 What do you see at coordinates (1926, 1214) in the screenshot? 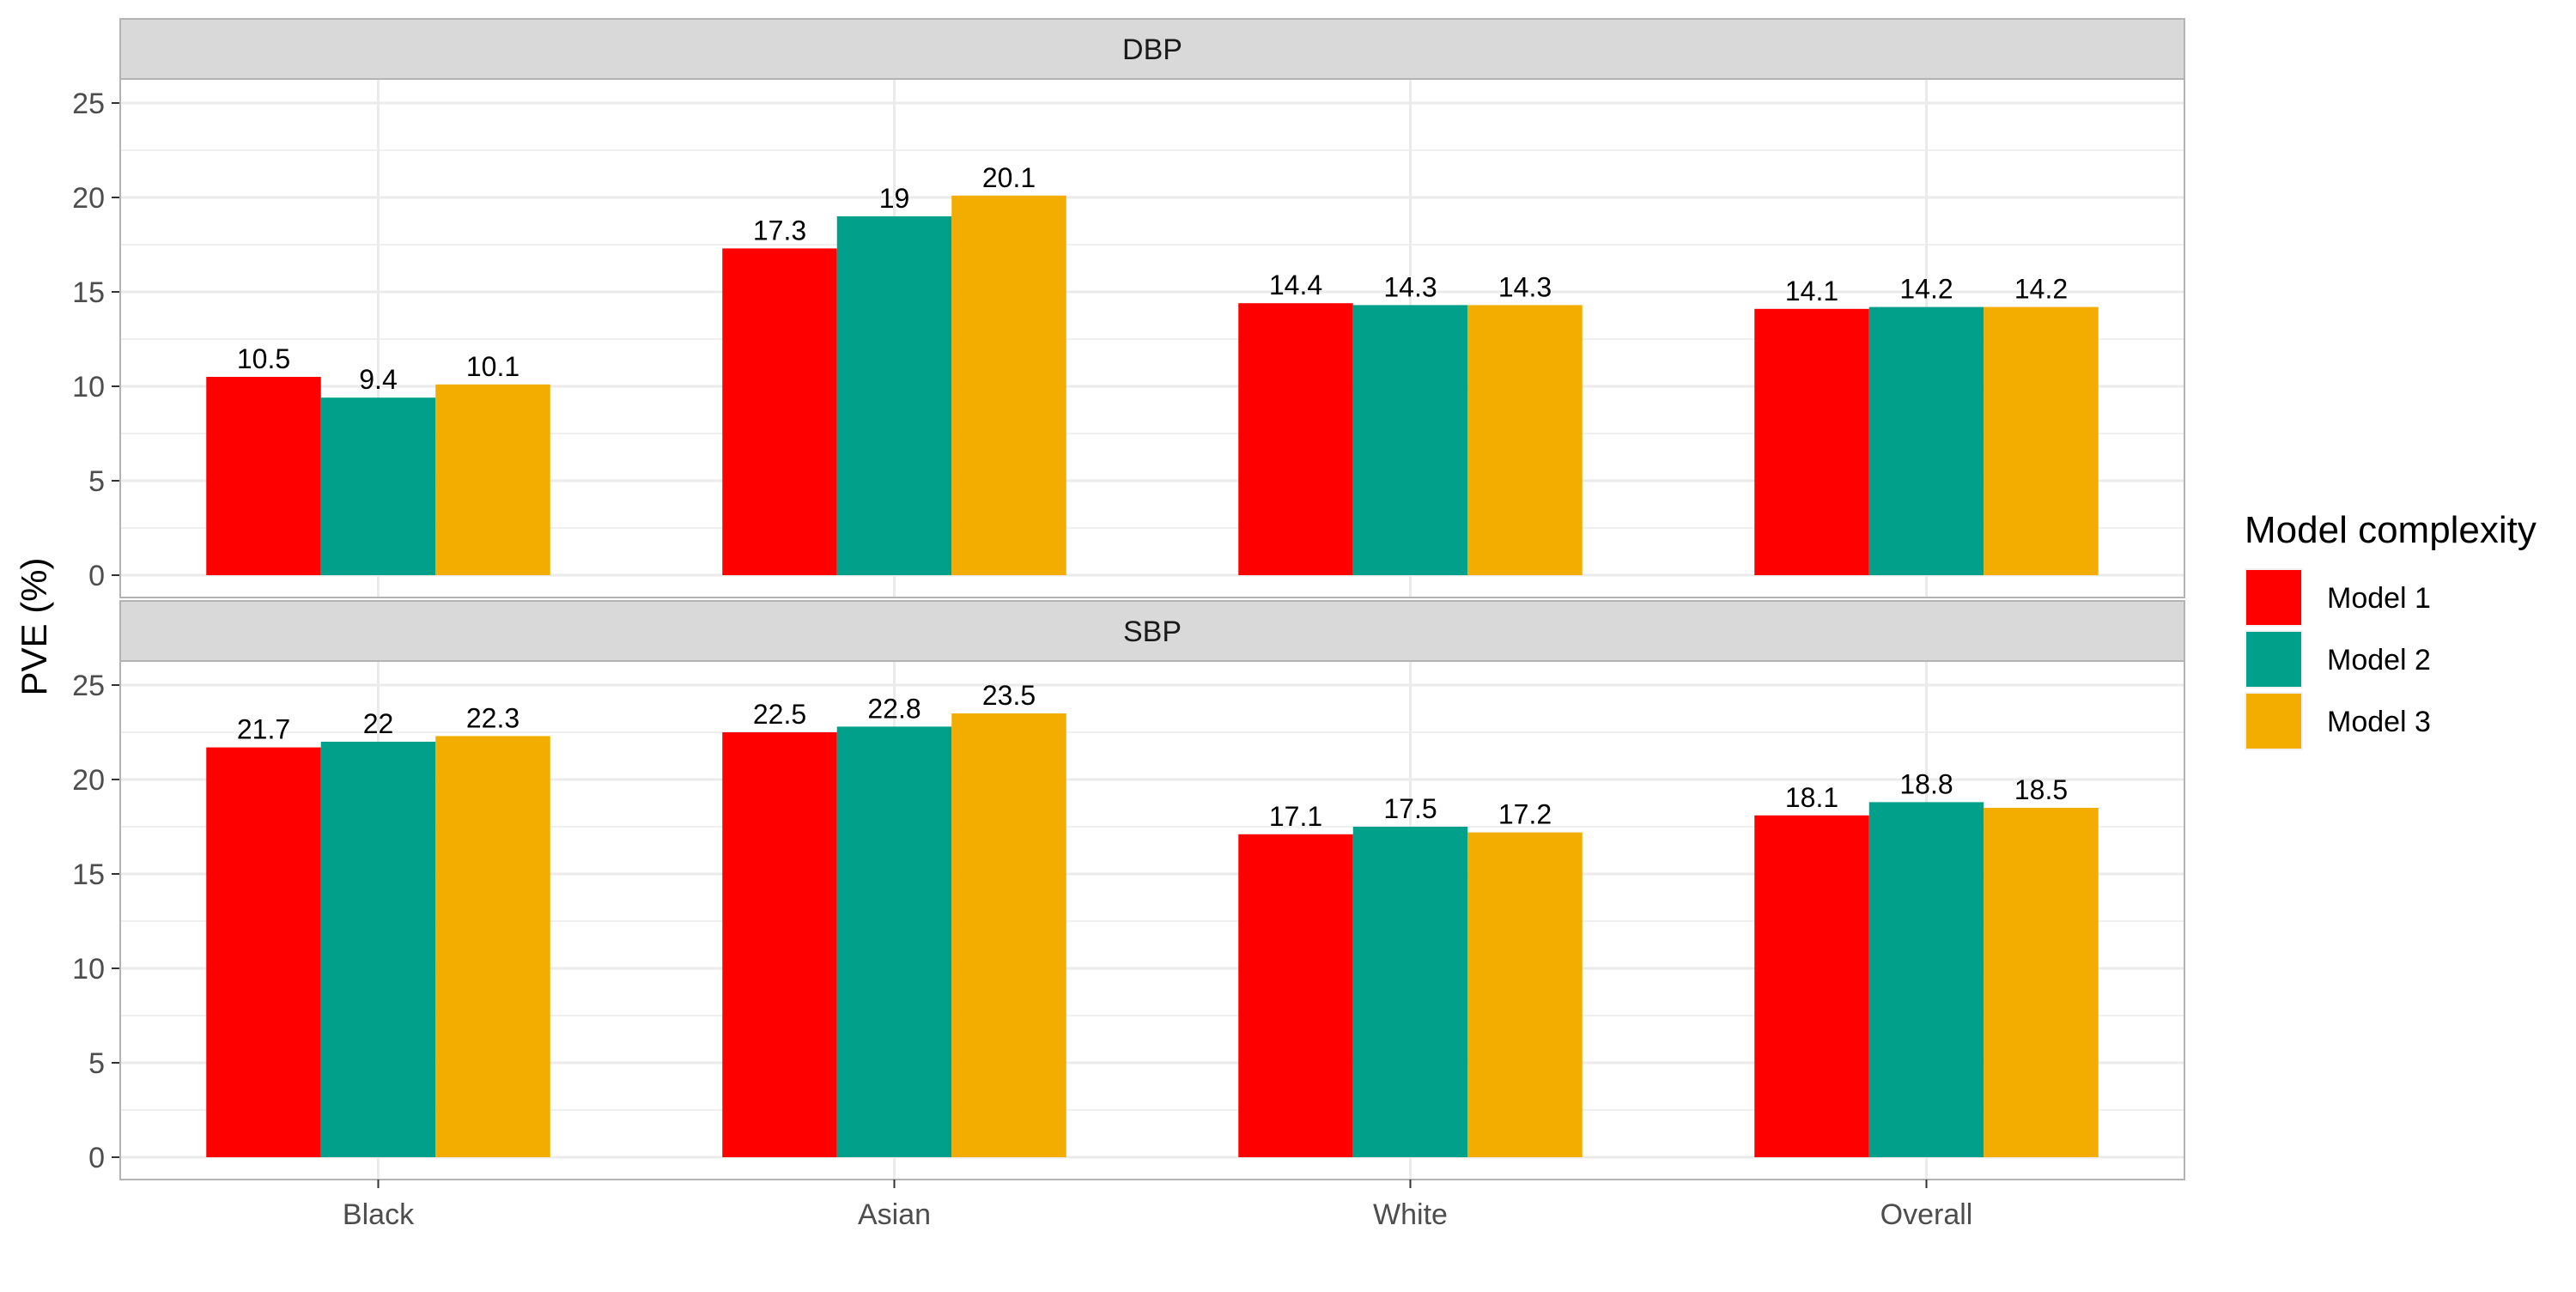
I see `x-tick-label: Overall` at bounding box center [1926, 1214].